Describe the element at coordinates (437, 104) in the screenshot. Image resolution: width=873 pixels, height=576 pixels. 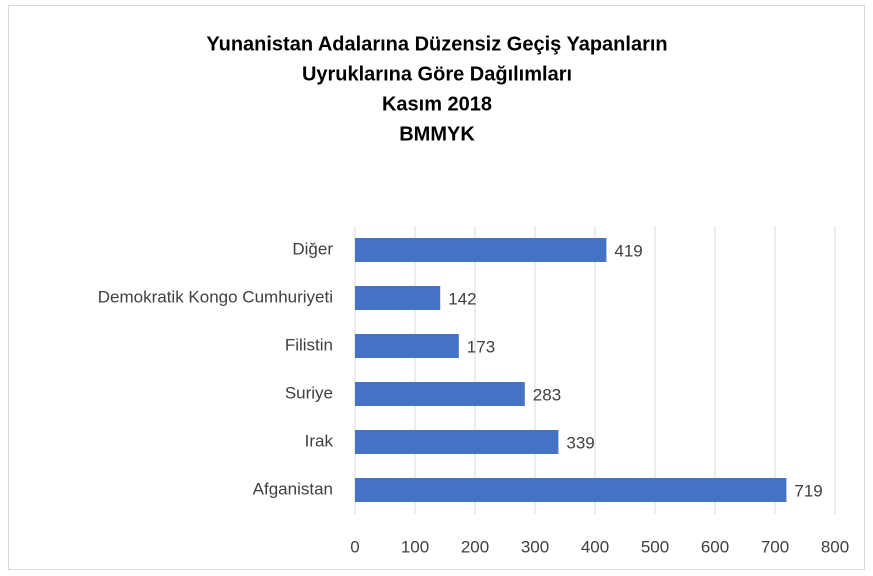
I see `chart-title: Kasım 2018` at that location.